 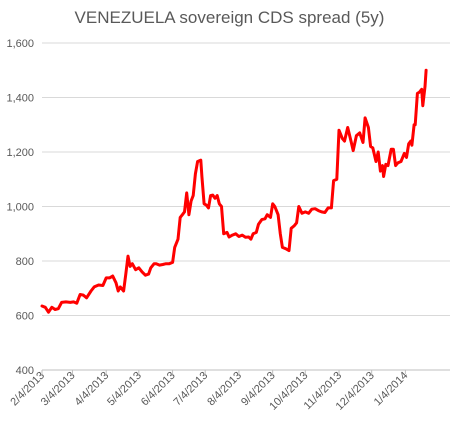 I want to click on x-tick-label: 5/4/2013, so click(x=124, y=389).